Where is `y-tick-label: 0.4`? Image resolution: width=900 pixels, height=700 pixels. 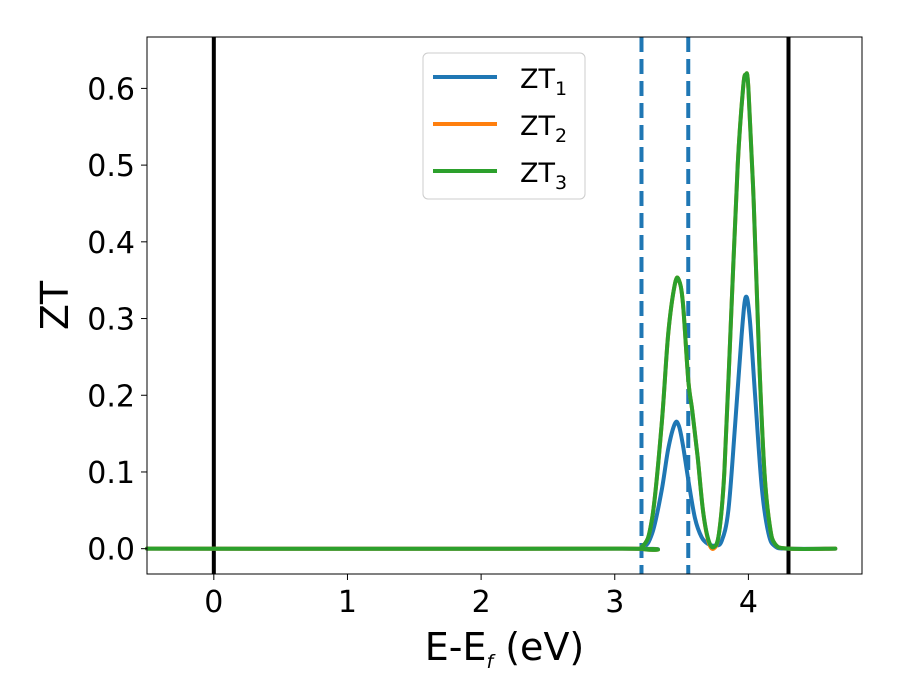
y-tick-label: 0.4 is located at coordinates (111, 243).